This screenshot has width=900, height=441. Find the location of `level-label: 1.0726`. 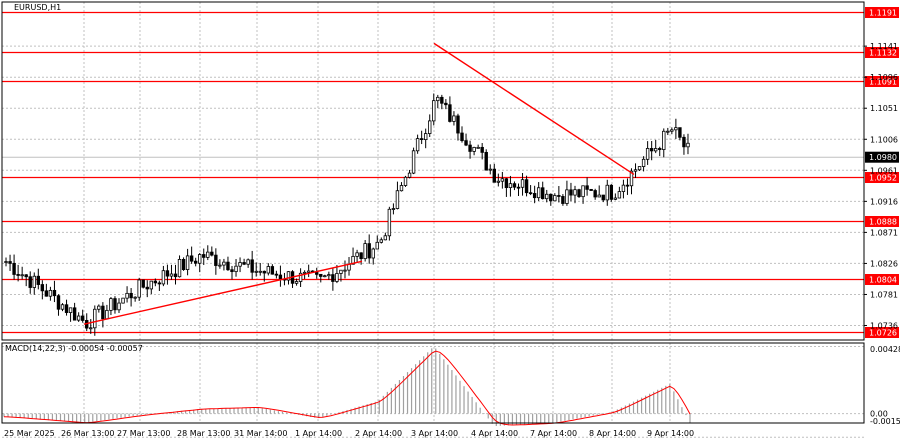

level-label: 1.0726 is located at coordinates (883, 333).